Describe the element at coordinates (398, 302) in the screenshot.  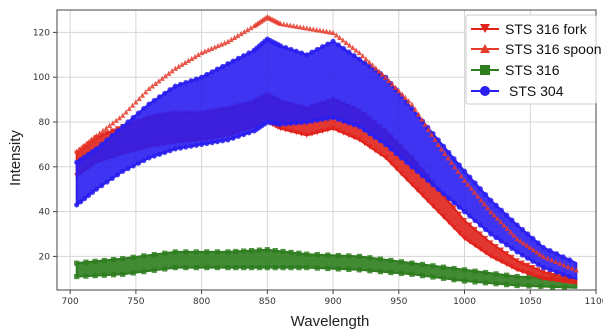
I see `x-tick-label: 950` at that location.